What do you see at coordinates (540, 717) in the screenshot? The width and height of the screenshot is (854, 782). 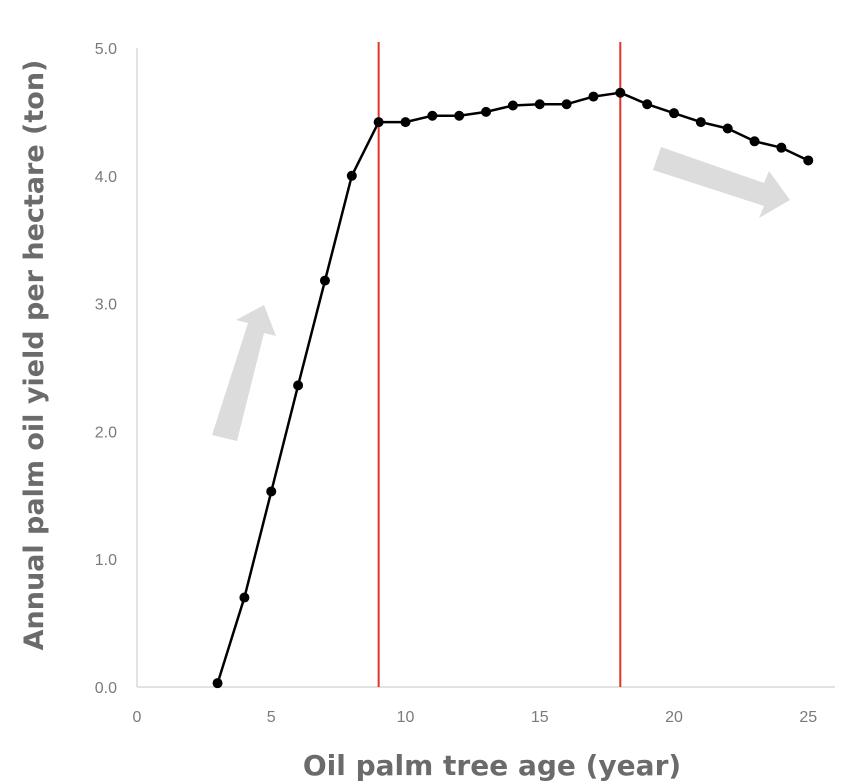 I see `x-tick-label: 15` at bounding box center [540, 717].